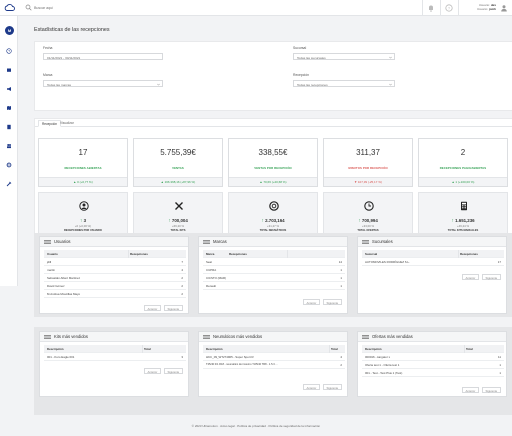  I want to click on table-header: Descripción Total, so click(115, 349).